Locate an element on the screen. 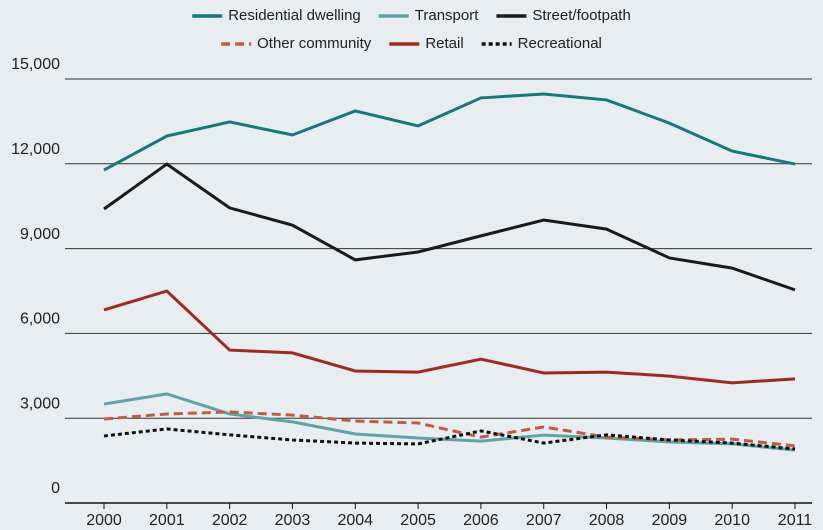 This screenshot has height=530, width=823. x-tick-label: 2003 is located at coordinates (293, 520).